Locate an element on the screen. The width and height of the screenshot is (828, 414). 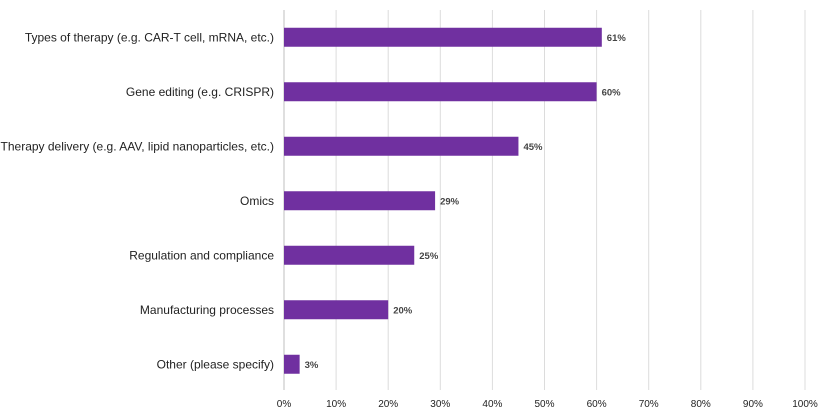
x-tick-label: 60% is located at coordinates (597, 404).